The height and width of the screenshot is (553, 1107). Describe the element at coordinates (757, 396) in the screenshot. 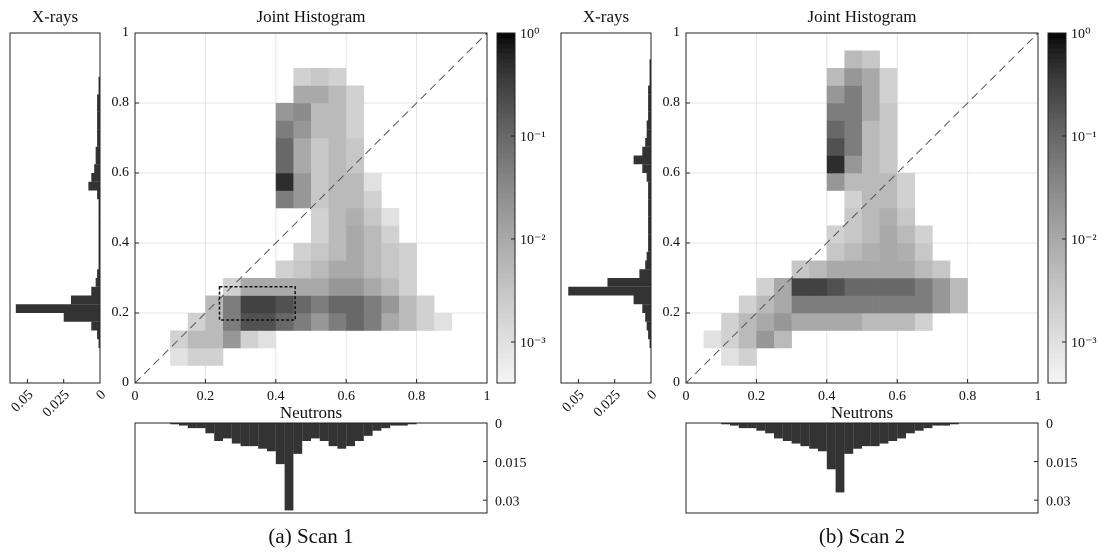

I see `x-tick-label: 0.2` at that location.